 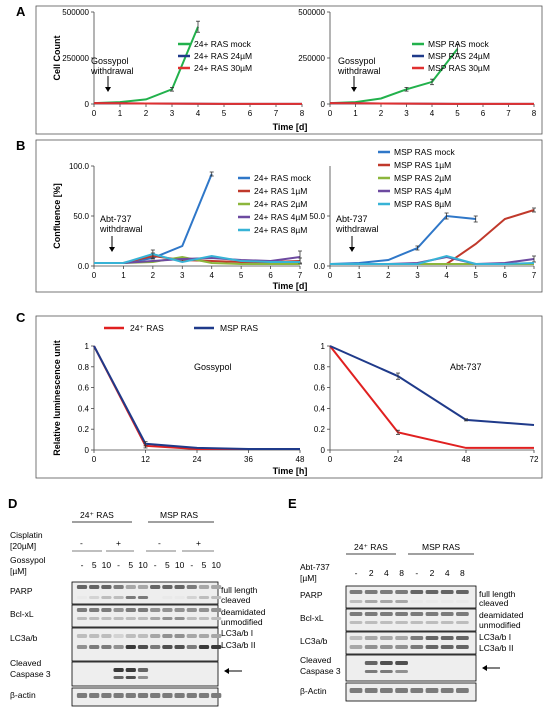 What do you see at coordinates (238, 645) in the screenshot?
I see `band-label: LC3a/b II` at bounding box center [238, 645].